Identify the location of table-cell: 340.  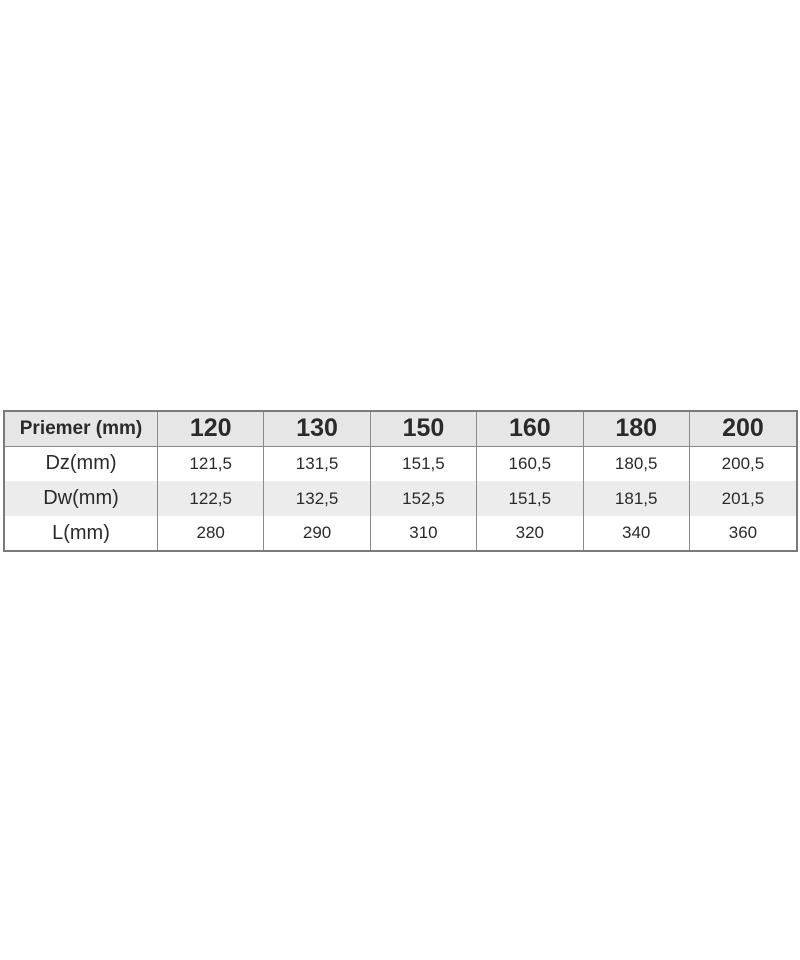
(636, 533).